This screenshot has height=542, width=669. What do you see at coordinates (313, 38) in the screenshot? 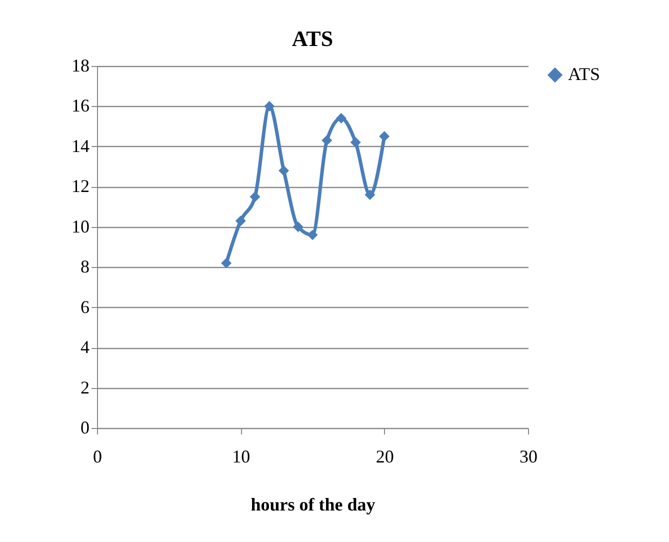
I see `chart-title: ATS` at bounding box center [313, 38].